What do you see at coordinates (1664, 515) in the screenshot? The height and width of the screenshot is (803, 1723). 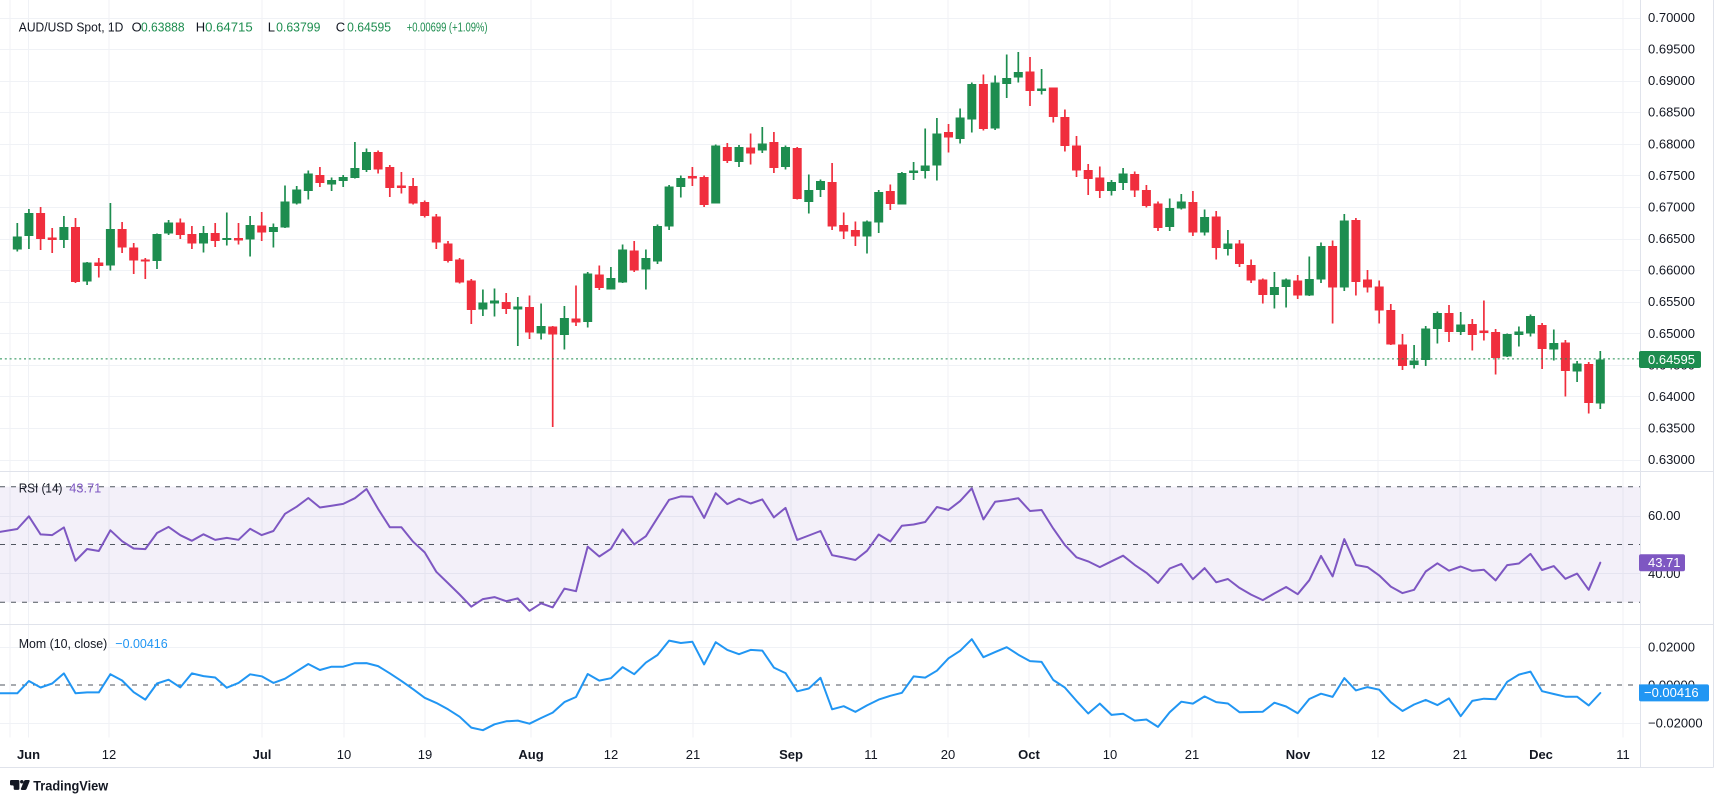 I see `svg-text: 60.00` at bounding box center [1664, 515].